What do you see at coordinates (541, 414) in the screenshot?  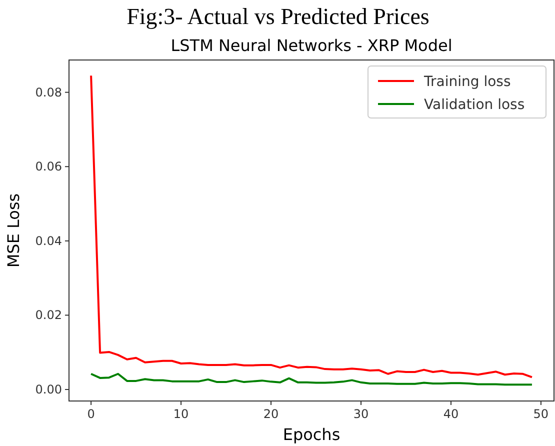 I see `x-tick-label: 50` at bounding box center [541, 414].